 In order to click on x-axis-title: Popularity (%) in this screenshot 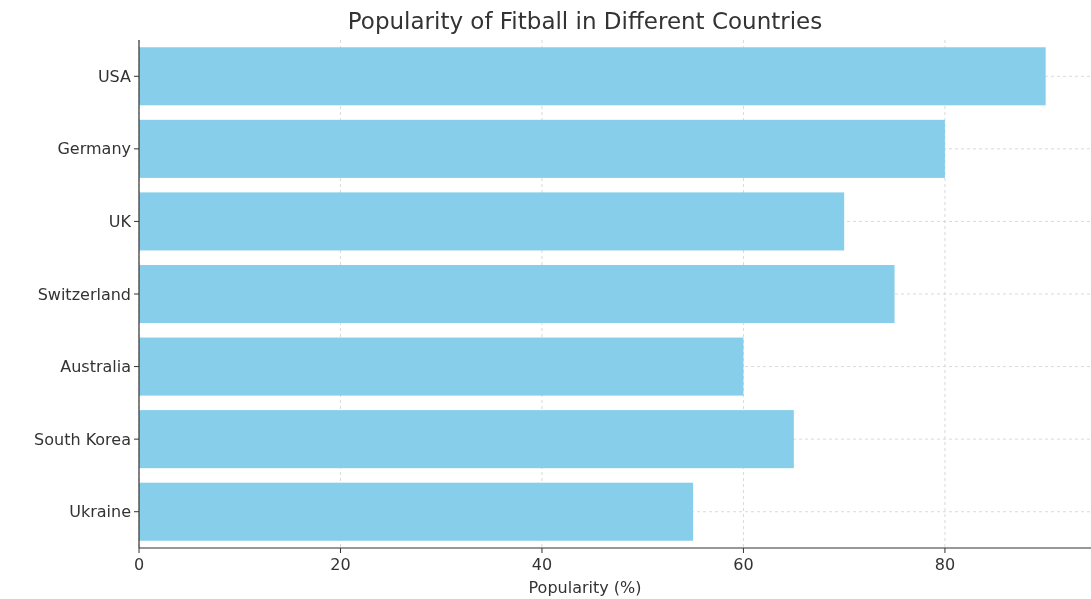, I will do `click(585, 587)`.